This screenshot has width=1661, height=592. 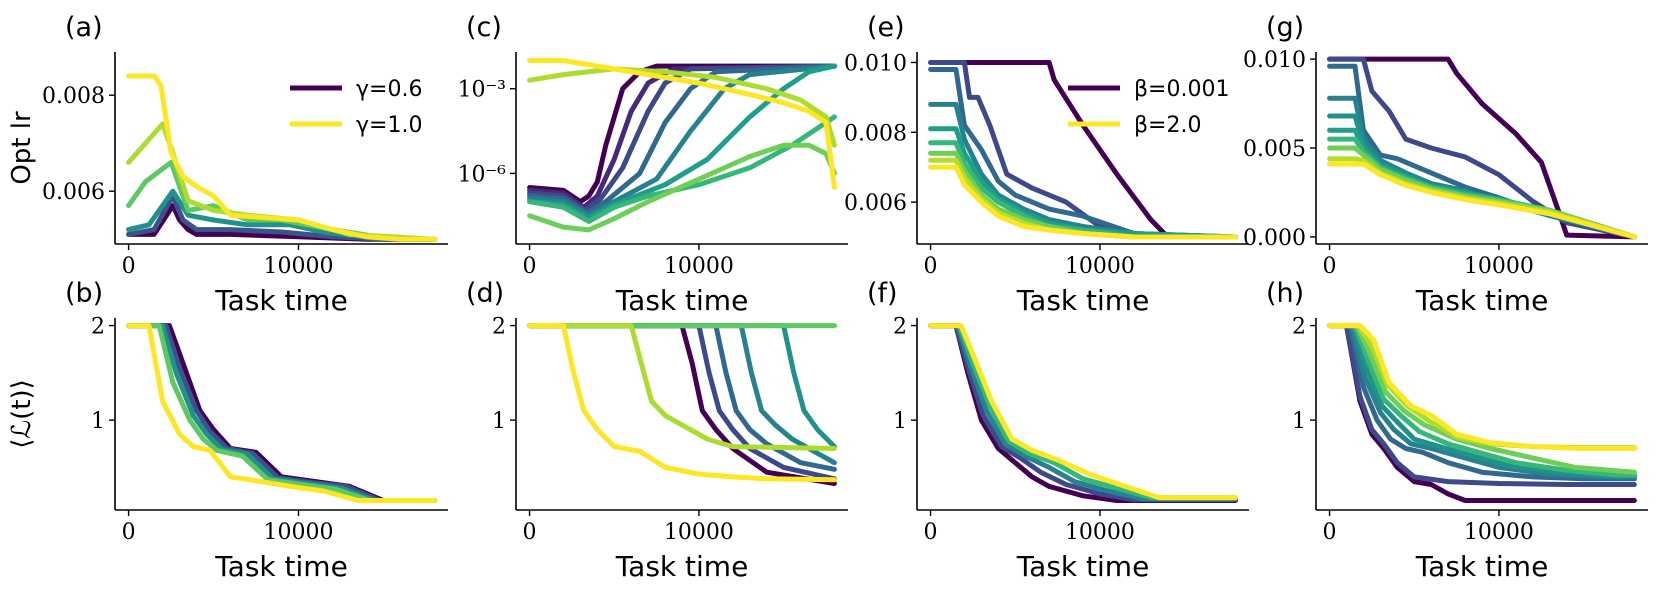 I want to click on panel-h: 0 10000 1 2 Task time (h), so click(x=1457, y=430).